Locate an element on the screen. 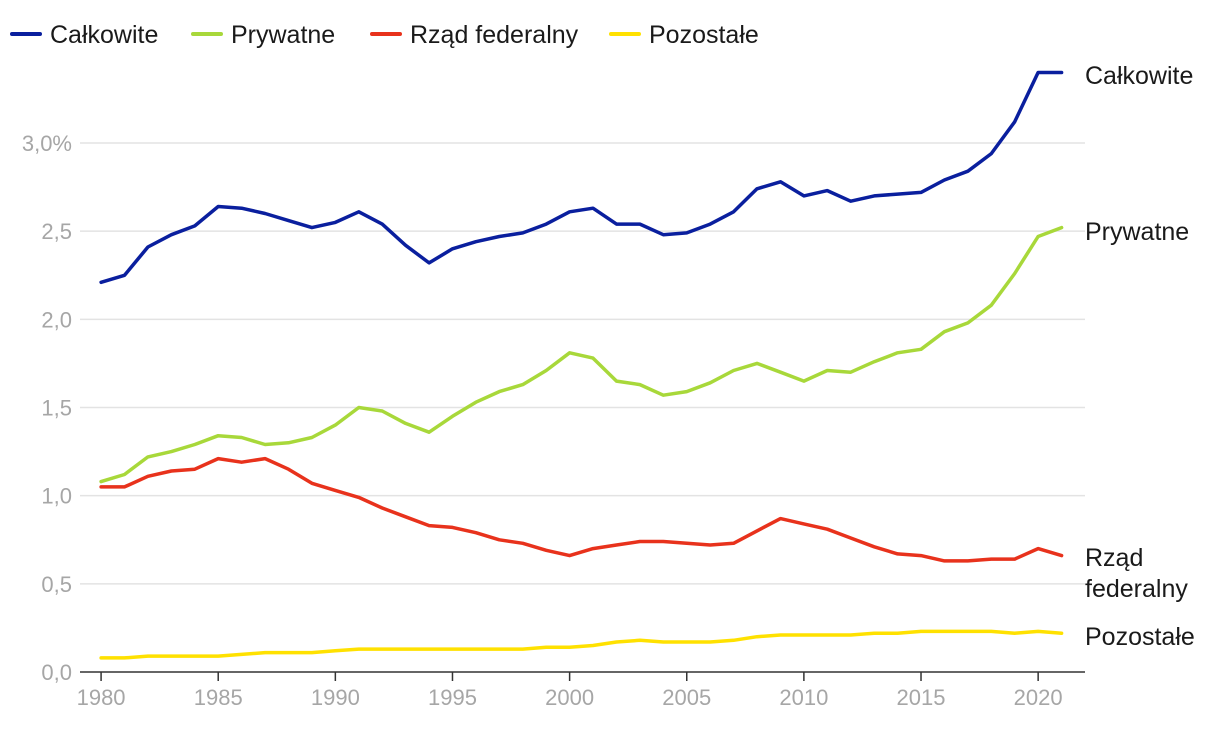 The height and width of the screenshot is (730, 1220). y-tick-label: 2,5 is located at coordinates (56, 231).